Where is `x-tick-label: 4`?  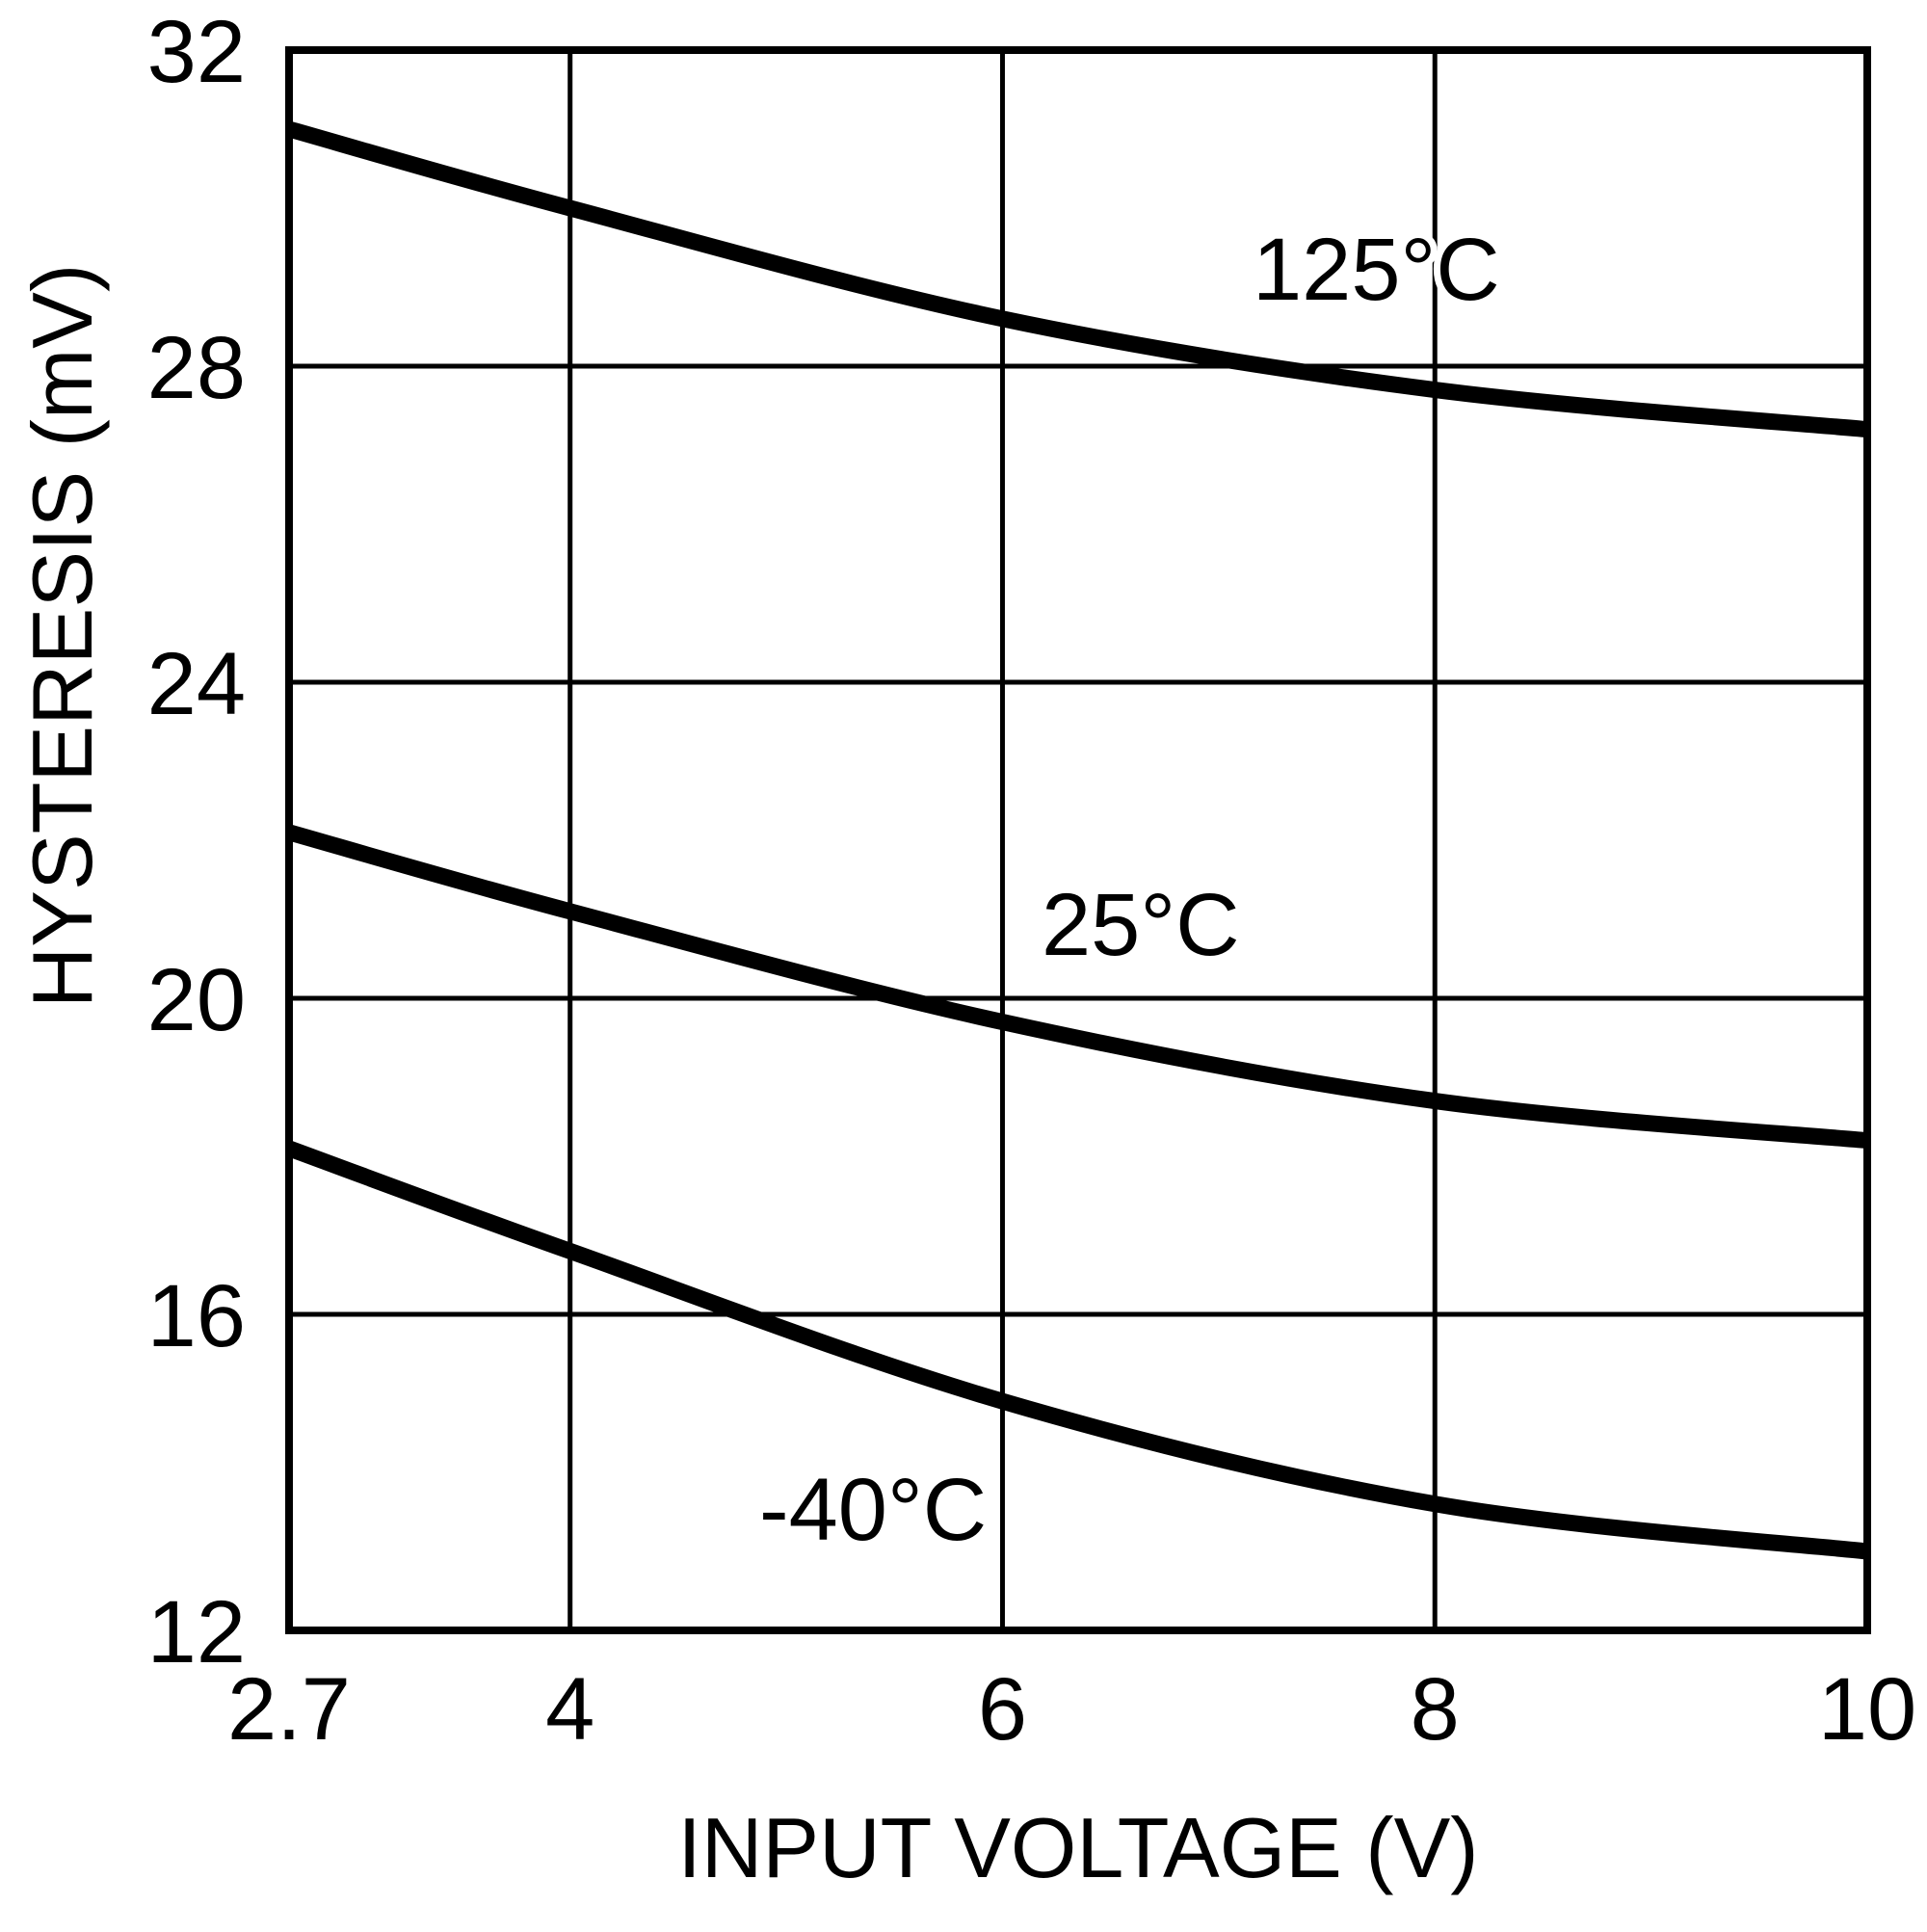 x-tick-label: 4 is located at coordinates (569, 1709).